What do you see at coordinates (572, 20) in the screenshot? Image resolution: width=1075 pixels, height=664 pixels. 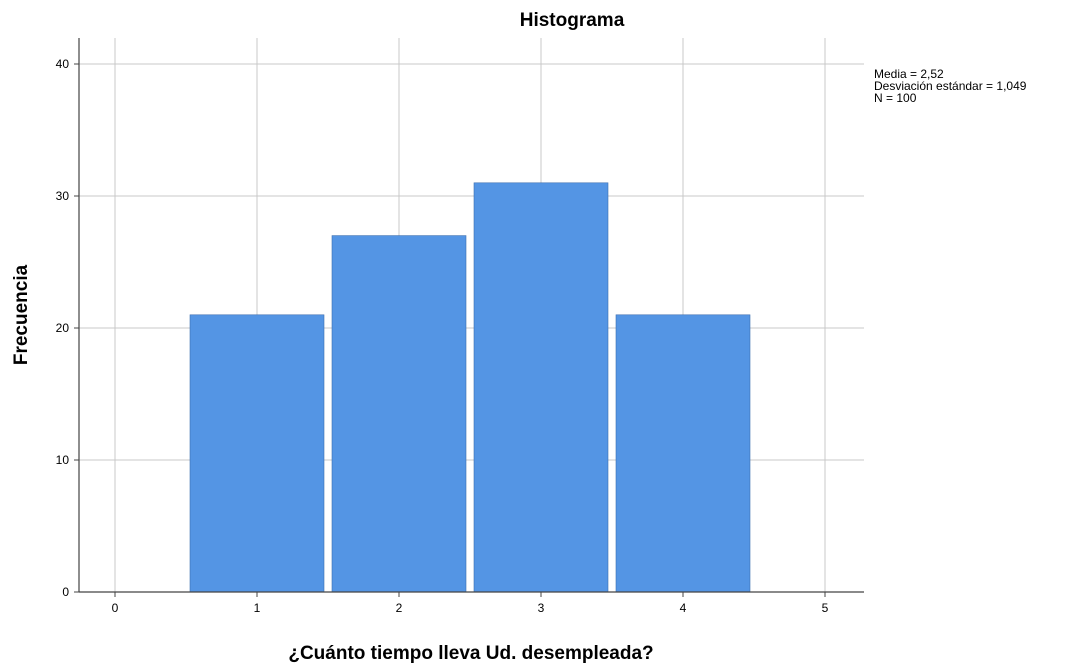 I see `chart-title: Histograma` at bounding box center [572, 20].